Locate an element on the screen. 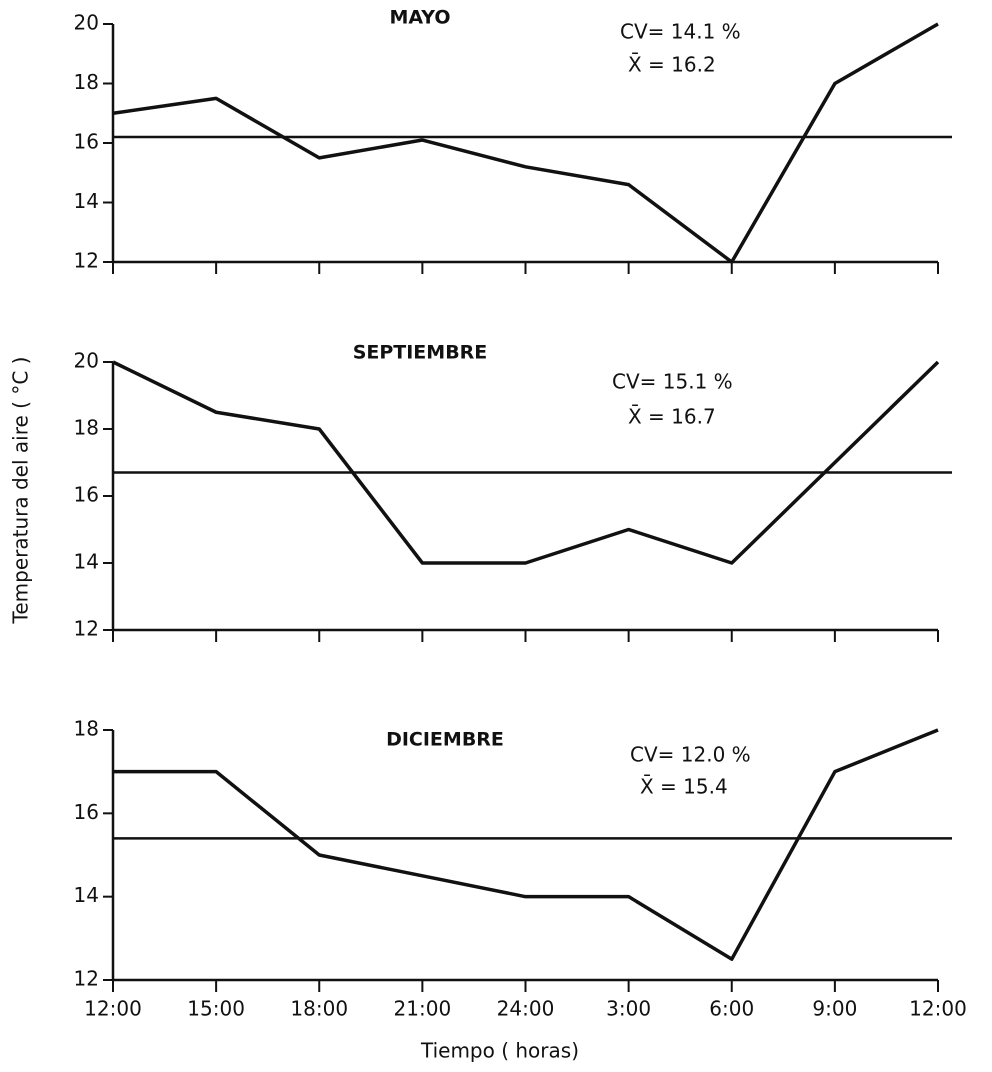 This screenshot has width=992, height=1072. x-tick-label: 15:00 is located at coordinates (216, 1009).